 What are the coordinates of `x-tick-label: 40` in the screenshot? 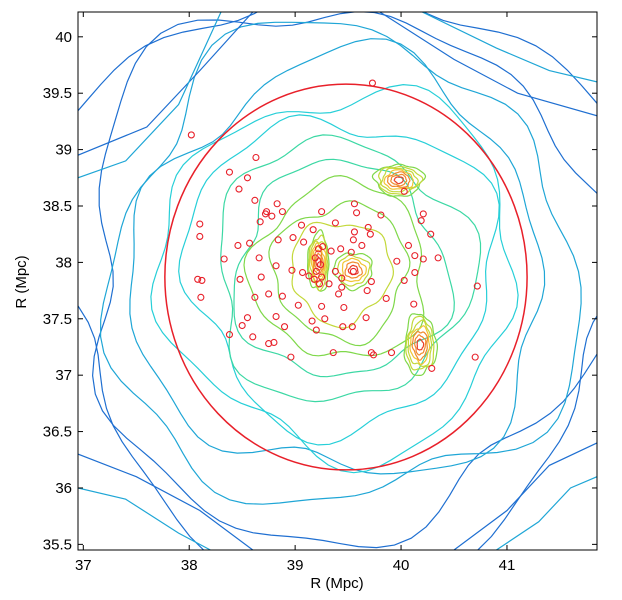 It's located at (401, 565).